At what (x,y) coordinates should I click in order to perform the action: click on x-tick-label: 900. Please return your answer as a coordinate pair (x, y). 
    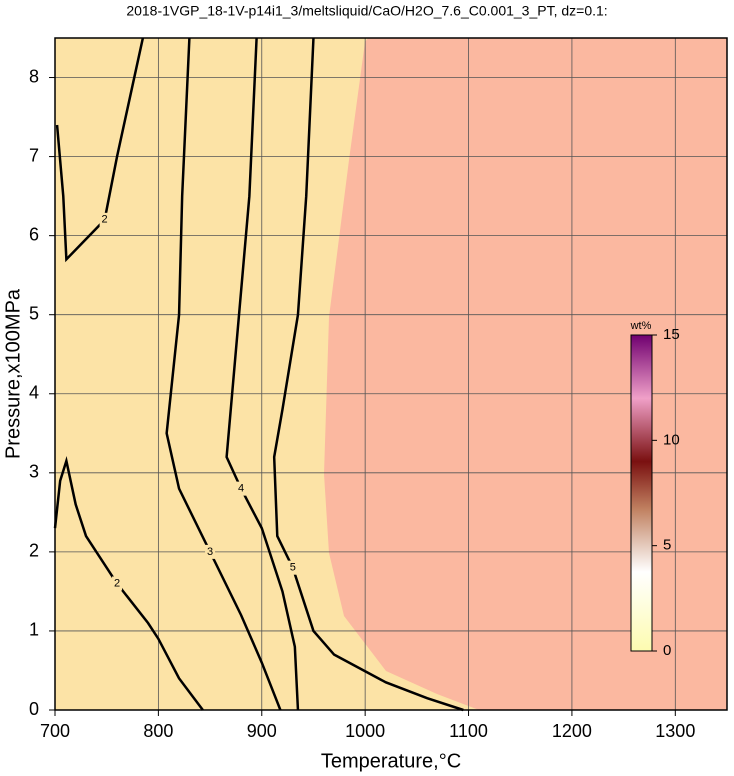
    Looking at the image, I should click on (262, 731).